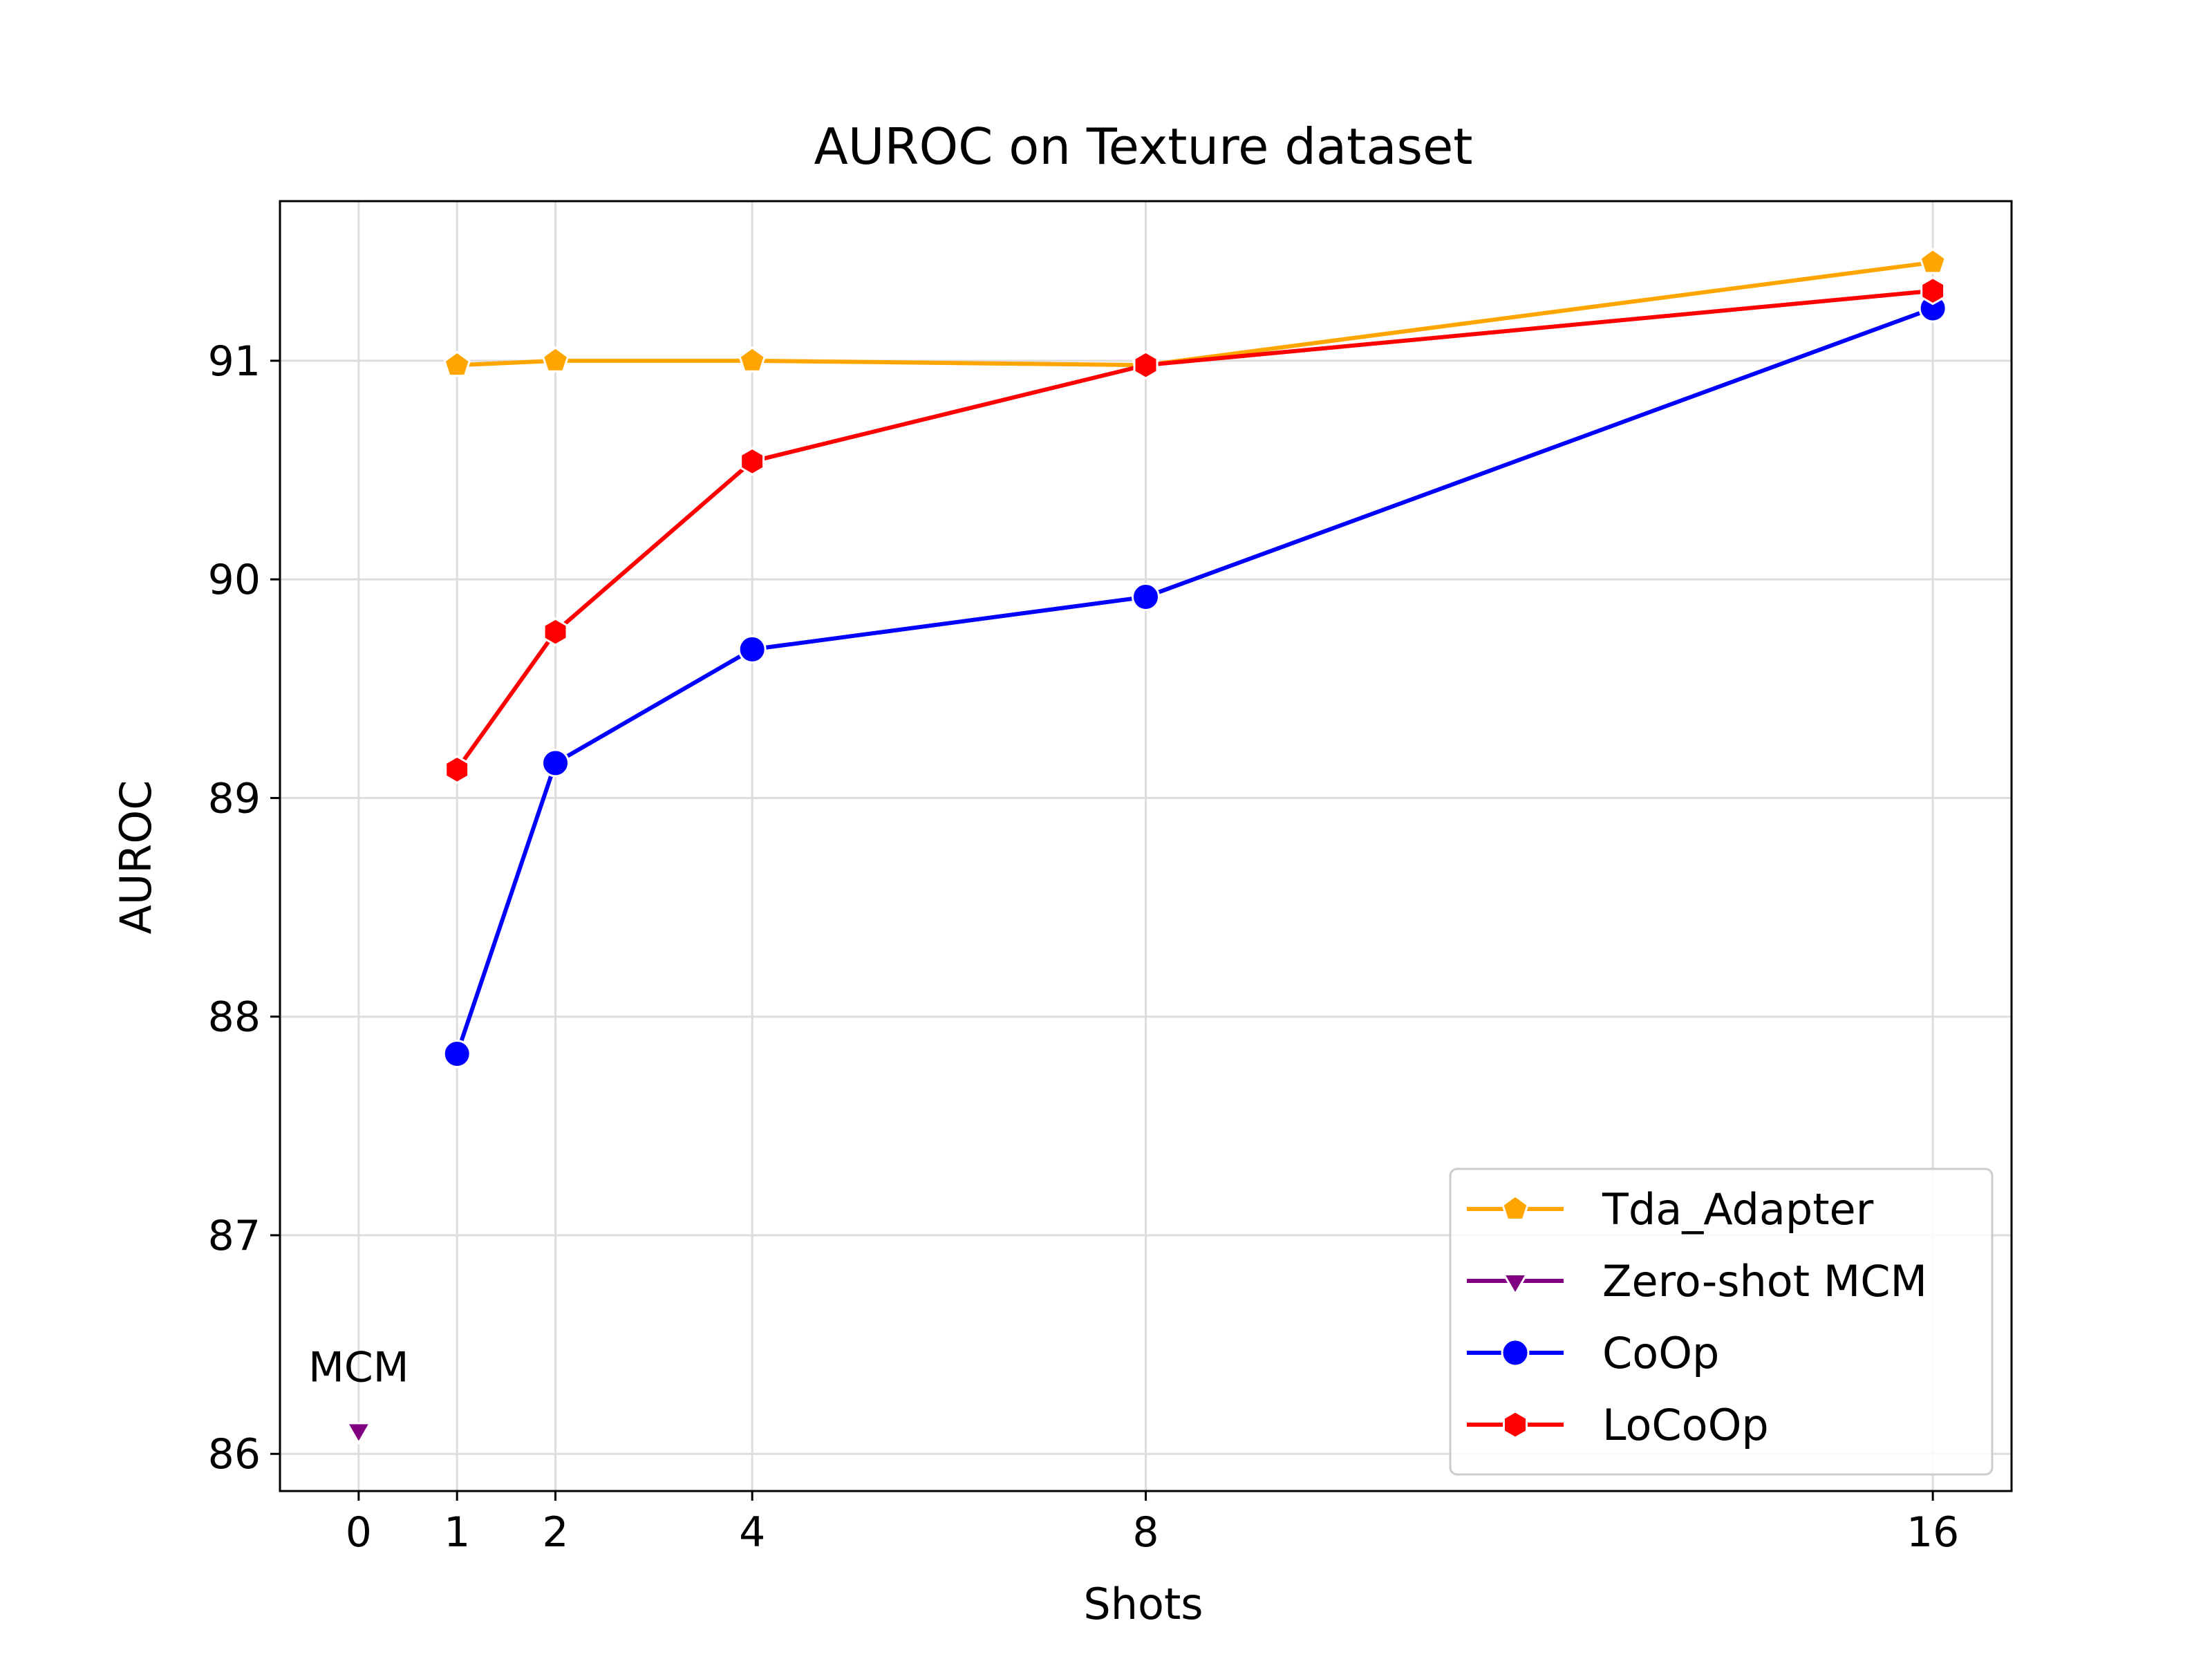 This screenshot has width=2212, height=1659. Describe the element at coordinates (235, 798) in the screenshot. I see `y-tick-label: 89` at that location.